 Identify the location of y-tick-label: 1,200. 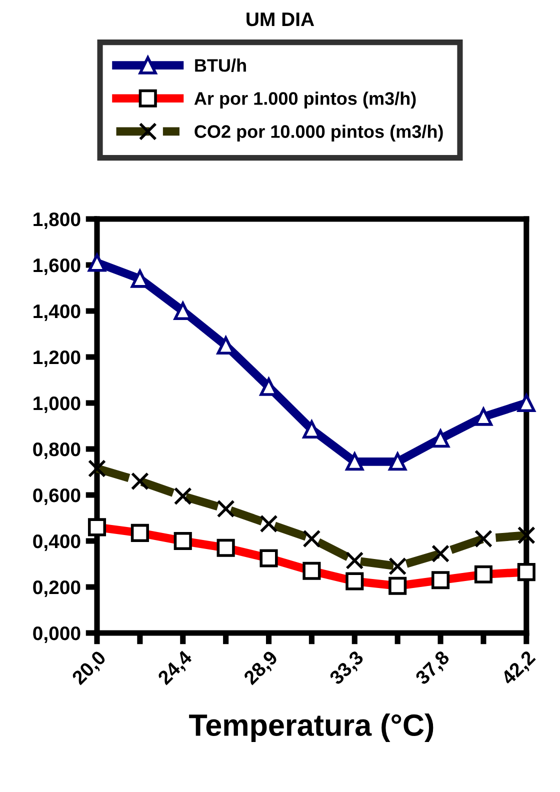
(57, 359).